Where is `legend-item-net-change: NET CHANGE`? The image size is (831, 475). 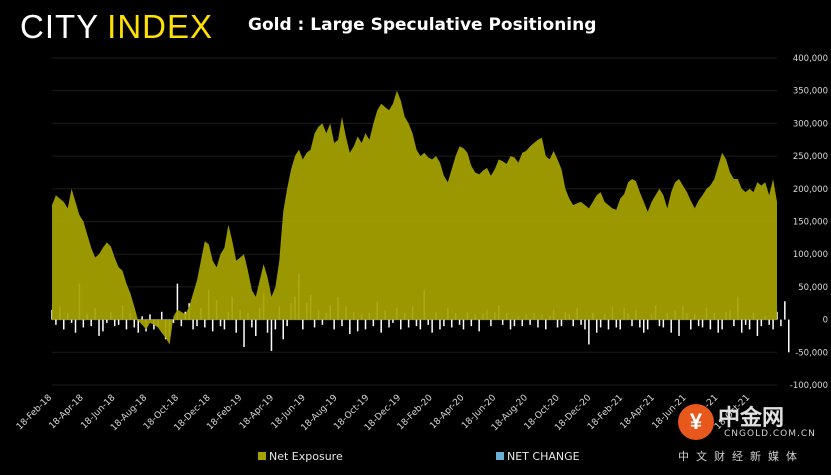 legend-item-net-change: NET CHANGE is located at coordinates (538, 456).